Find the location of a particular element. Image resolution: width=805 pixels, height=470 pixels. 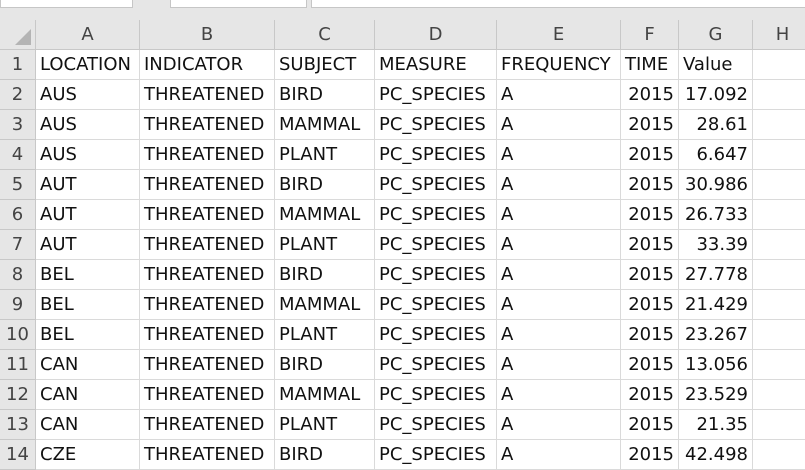

row-header: 8 is located at coordinates (18, 275).